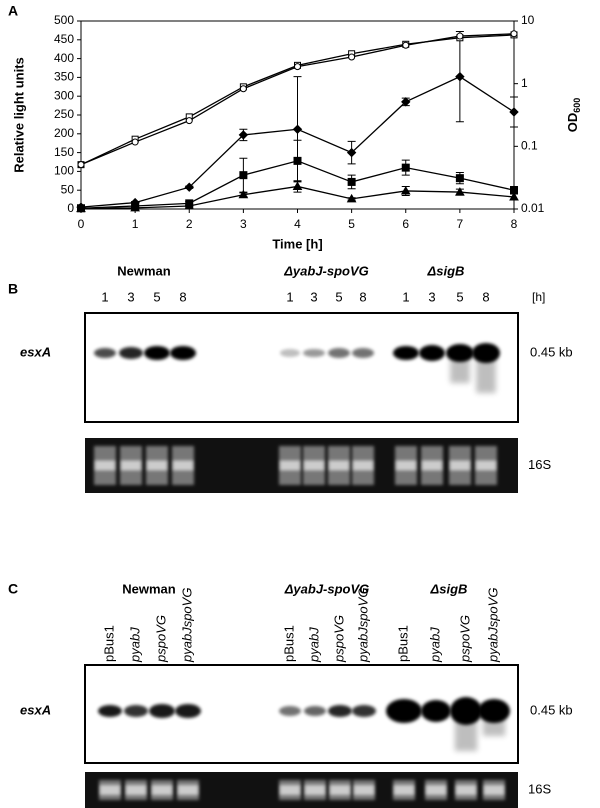  I want to click on y2-axis-label: OD600, so click(573, 115).